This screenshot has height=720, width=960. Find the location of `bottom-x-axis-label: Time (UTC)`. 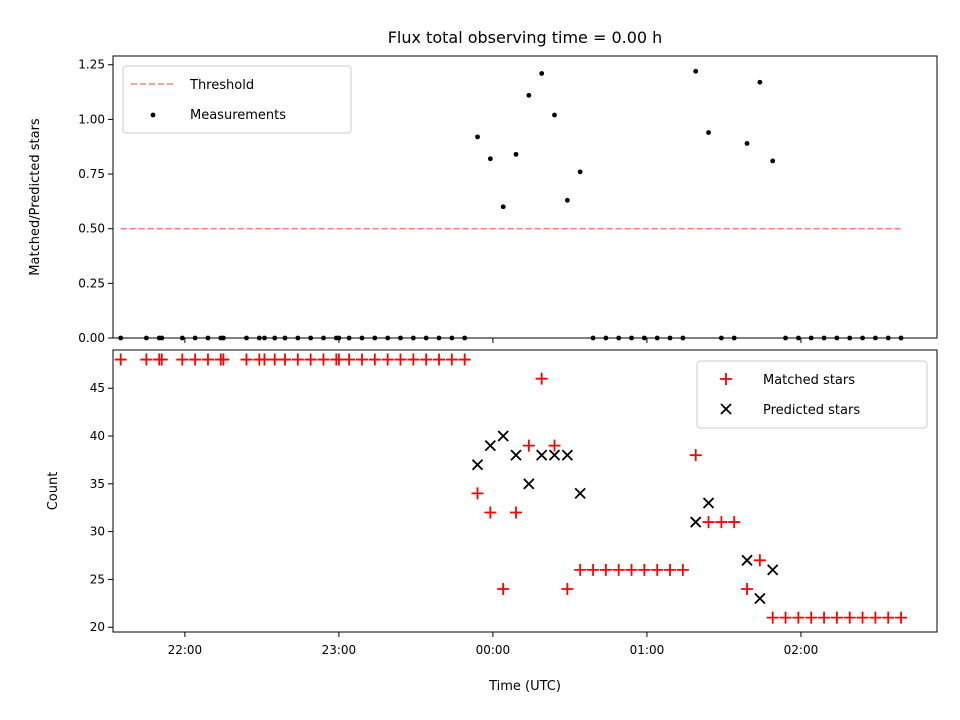

bottom-x-axis-label: Time (UTC) is located at coordinates (524, 686).